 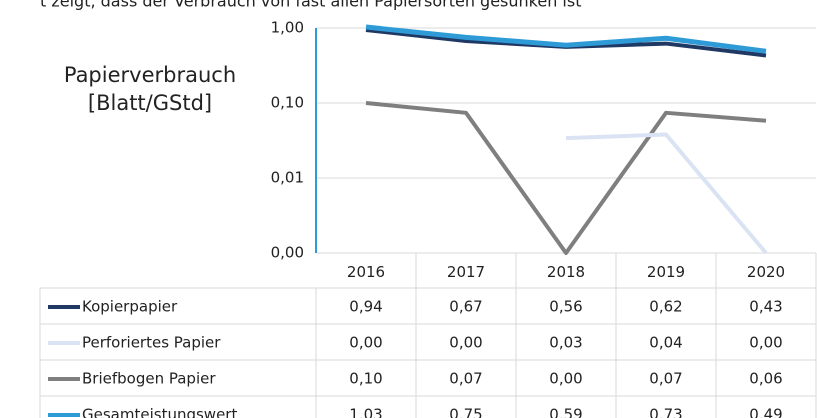 I want to click on x-tick-label: 2018, so click(x=566, y=272).